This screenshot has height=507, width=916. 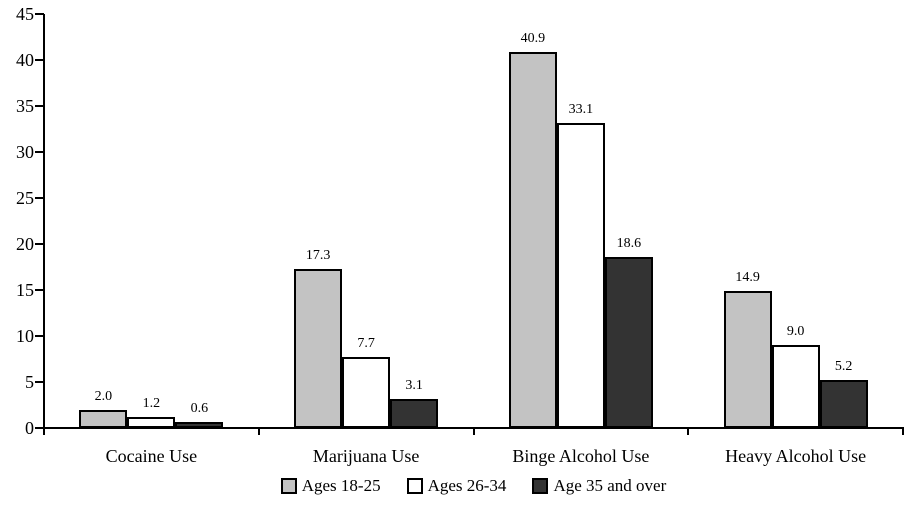 What do you see at coordinates (318, 255) in the screenshot?
I see `bar-value-label: 17.3` at bounding box center [318, 255].